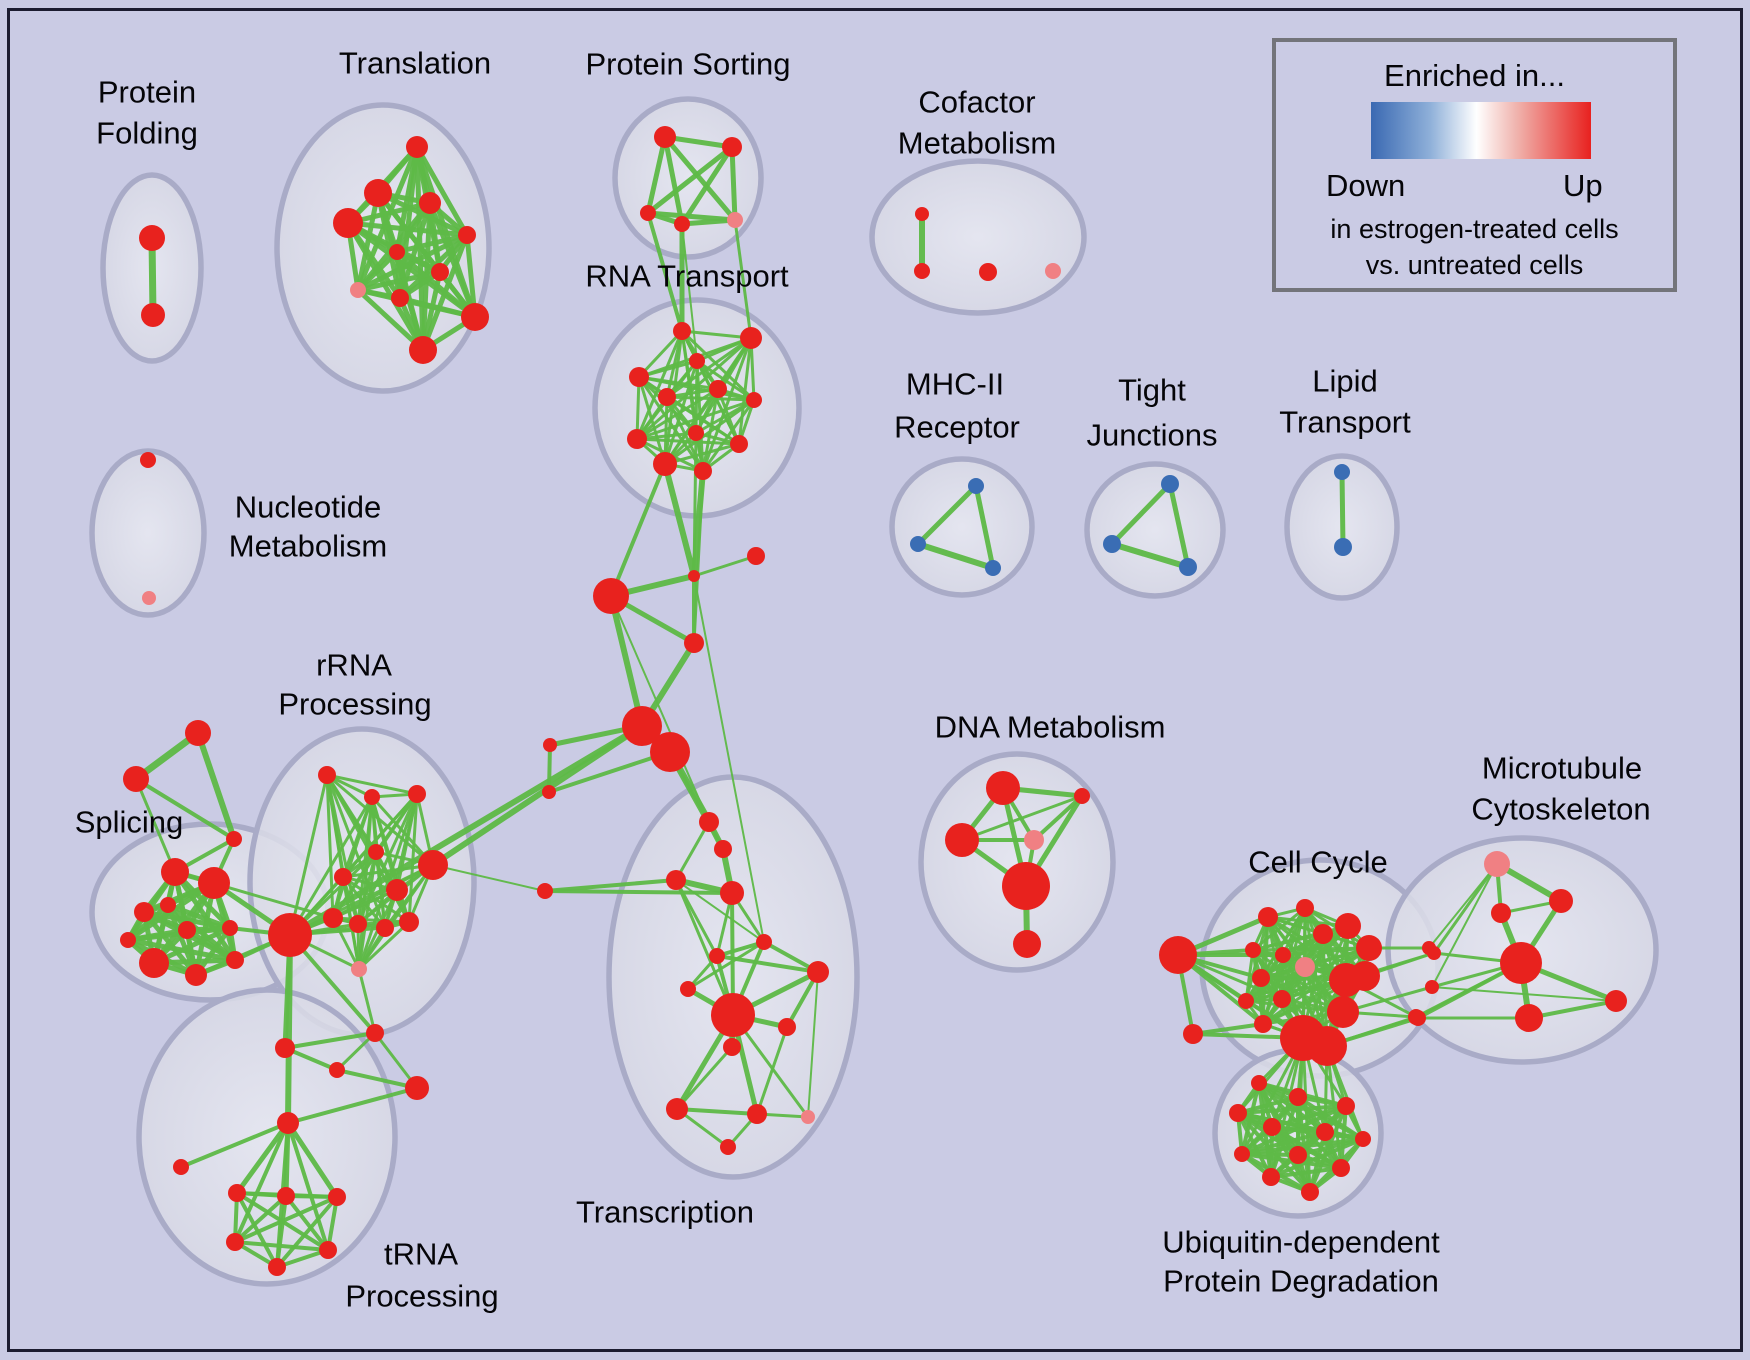  What do you see at coordinates (1583, 185) in the screenshot?
I see `legend-up-label: Up` at bounding box center [1583, 185].